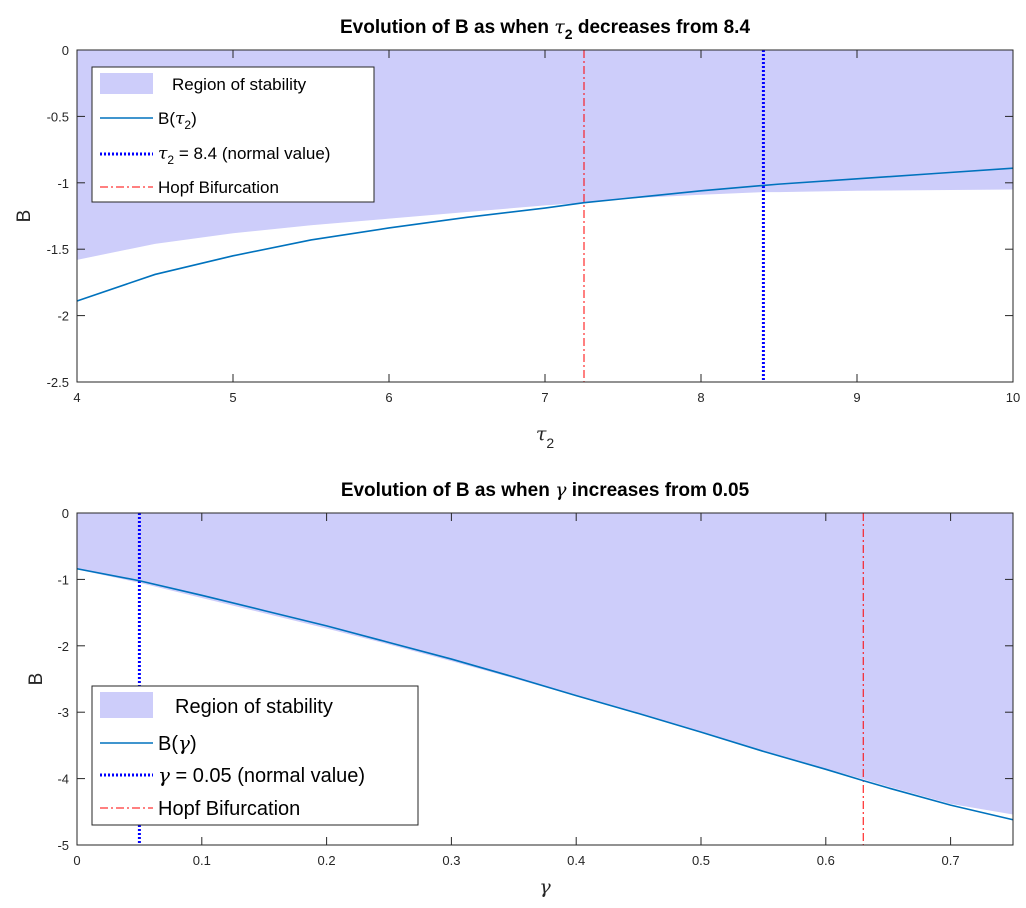  I want to click on x-tick-label: 9, so click(856, 397).